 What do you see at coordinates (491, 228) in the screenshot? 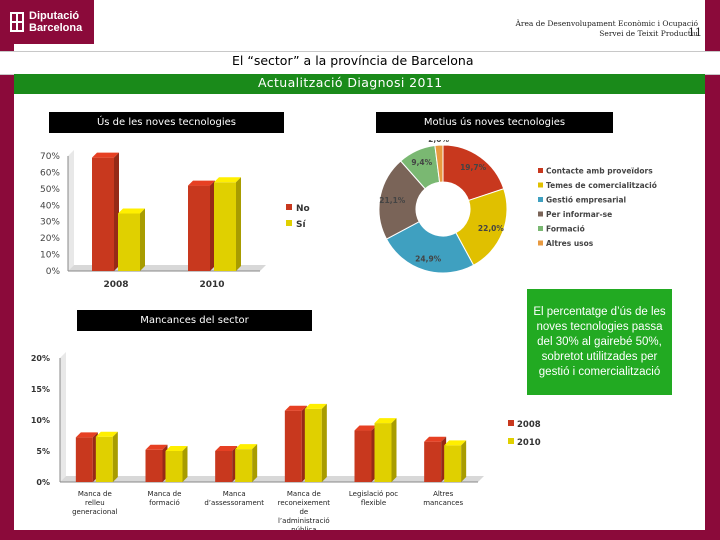
I see `chart2-slice-label: 22,0%` at bounding box center [491, 228].